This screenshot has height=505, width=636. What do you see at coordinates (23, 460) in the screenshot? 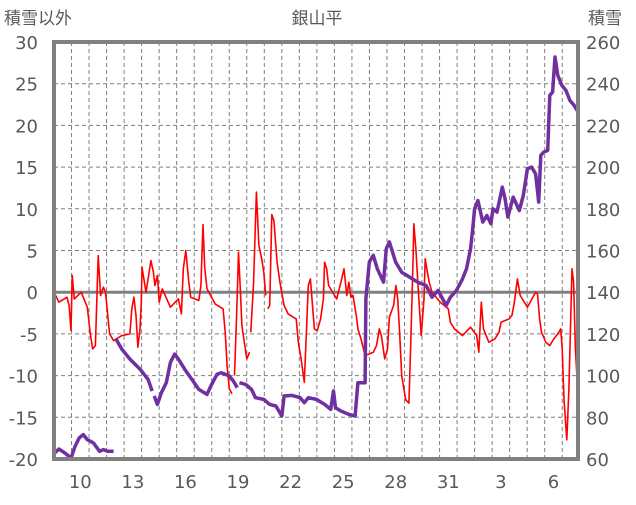
I see `left-tick-label: -20` at bounding box center [23, 460].